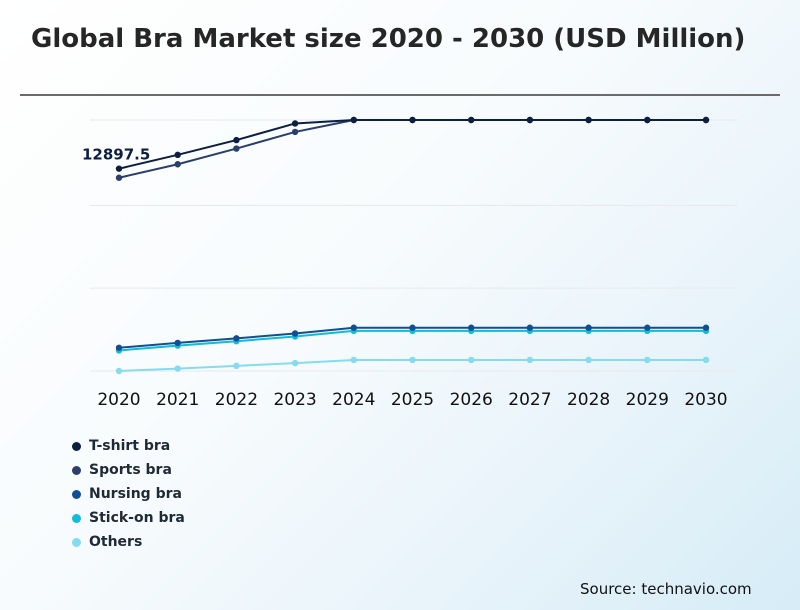 This screenshot has height=610, width=800. Describe the element at coordinates (177, 155) in the screenshot. I see `data-point-t-shirt-bra-2021` at that location.